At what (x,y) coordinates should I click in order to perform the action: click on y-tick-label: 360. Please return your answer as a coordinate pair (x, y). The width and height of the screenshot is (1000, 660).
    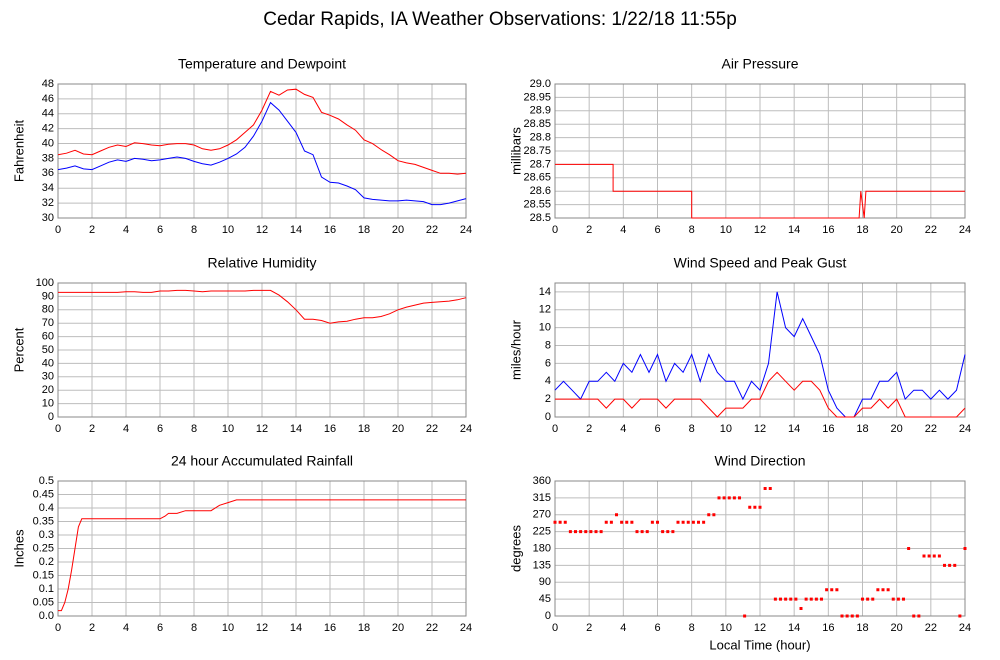
    Looking at the image, I should click on (542, 481).